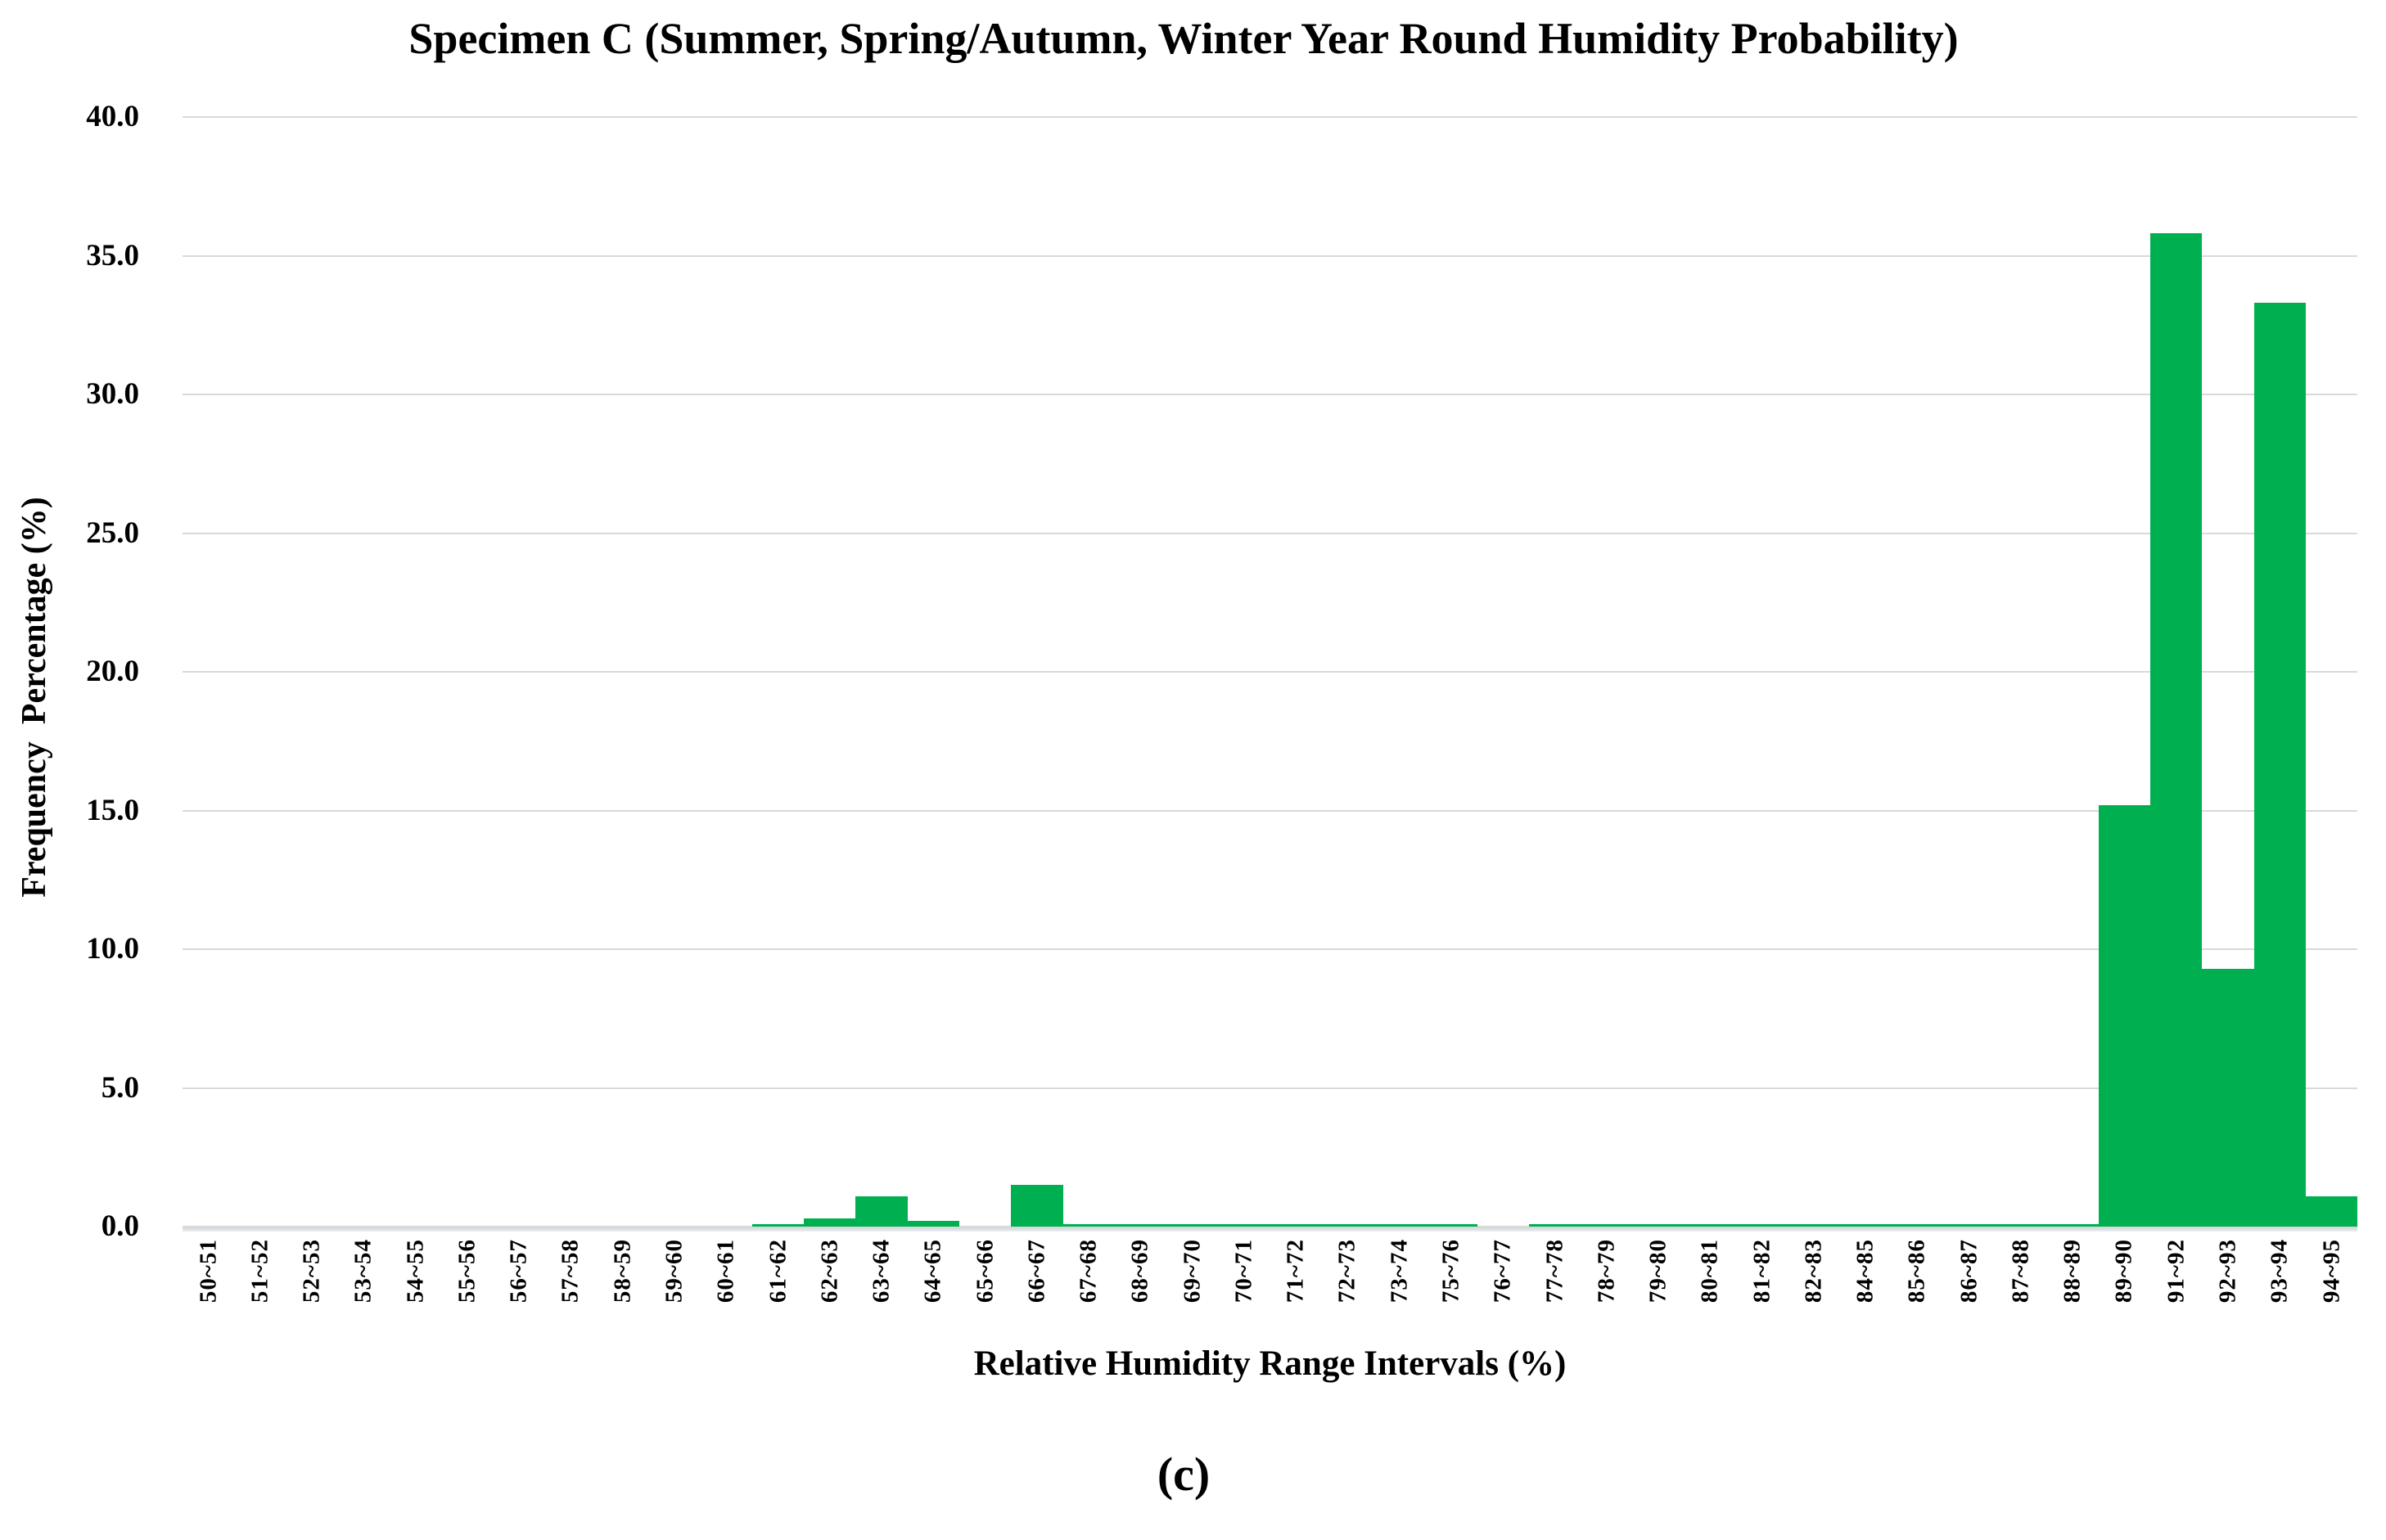  I want to click on x-tick-label: 59~60, so click(674, 1271).